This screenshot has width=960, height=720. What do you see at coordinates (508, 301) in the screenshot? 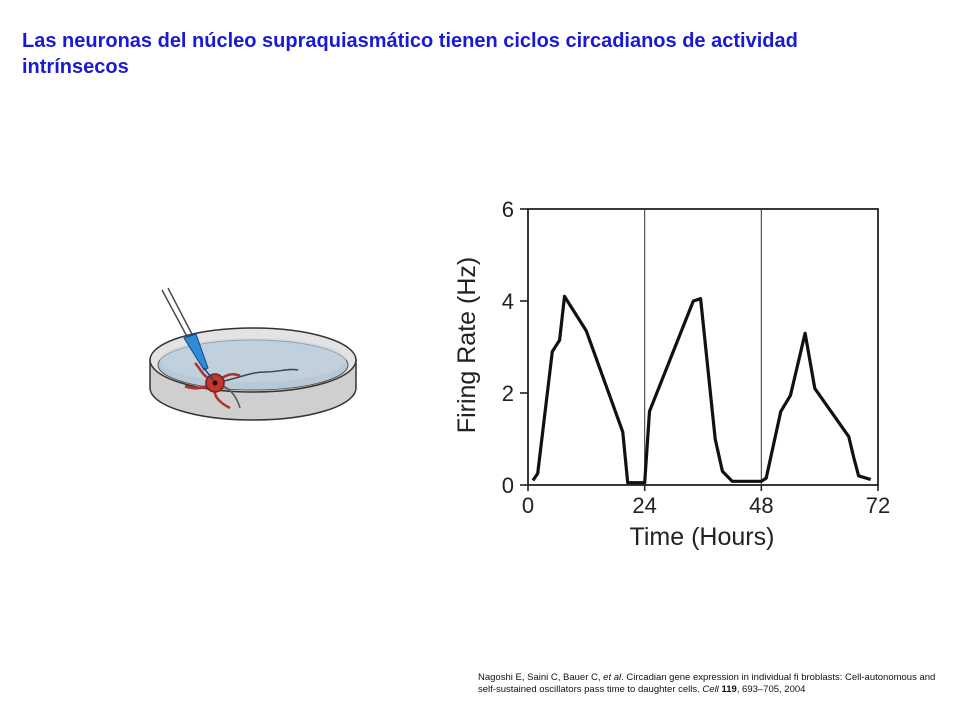
I see `y-tick-label: 4` at bounding box center [508, 301].